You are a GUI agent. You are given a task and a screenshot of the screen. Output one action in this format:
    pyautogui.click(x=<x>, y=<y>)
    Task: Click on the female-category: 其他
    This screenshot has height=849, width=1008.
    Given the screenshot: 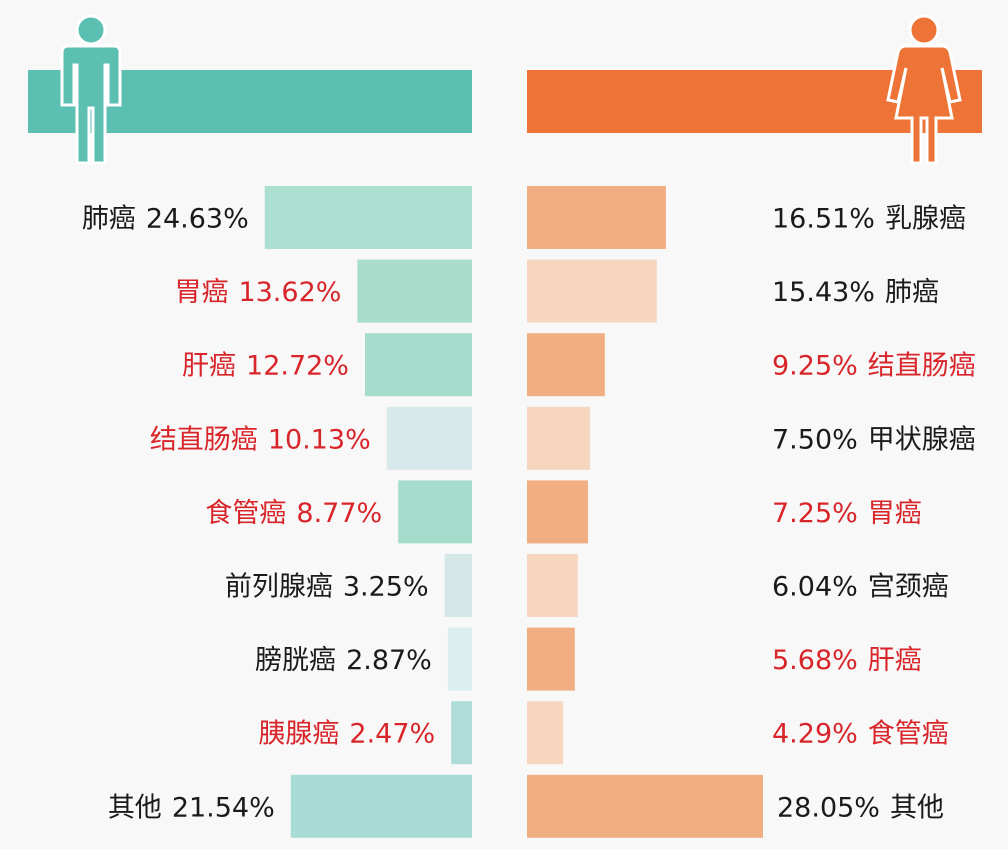 What is the action you would take?
    pyautogui.click(x=917, y=807)
    